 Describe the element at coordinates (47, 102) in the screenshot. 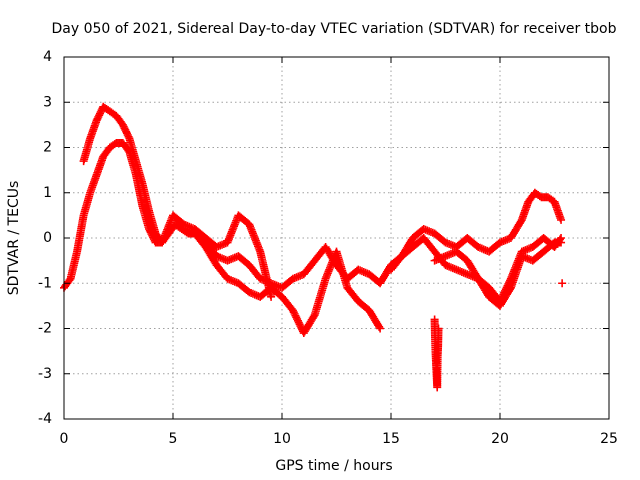

I see `y-tick-label: 3` at that location.